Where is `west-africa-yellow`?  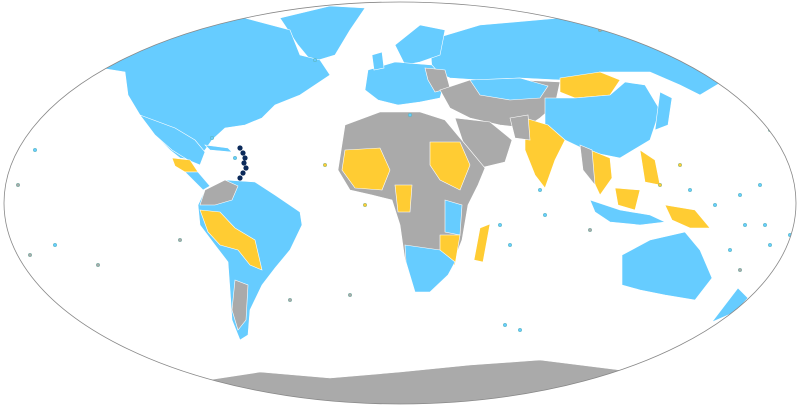
west-africa-yellow is located at coordinates (366, 169).